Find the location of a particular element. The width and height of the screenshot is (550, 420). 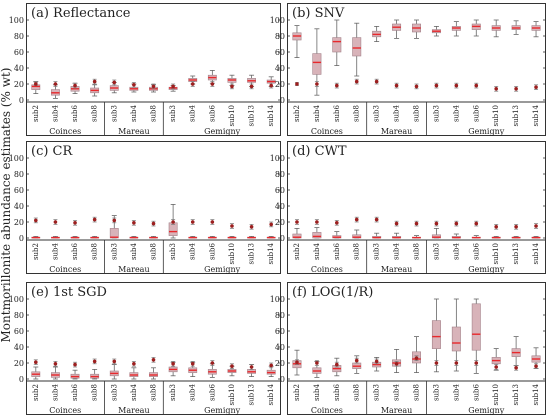

panel-title: (c) CR is located at coordinates (52, 151).